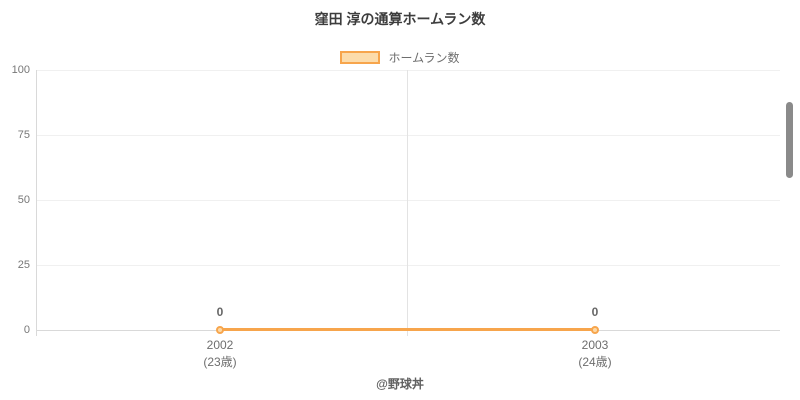 The image size is (800, 400). Describe the element at coordinates (220, 312) in the screenshot. I see `data-label-2002: 0` at that location.